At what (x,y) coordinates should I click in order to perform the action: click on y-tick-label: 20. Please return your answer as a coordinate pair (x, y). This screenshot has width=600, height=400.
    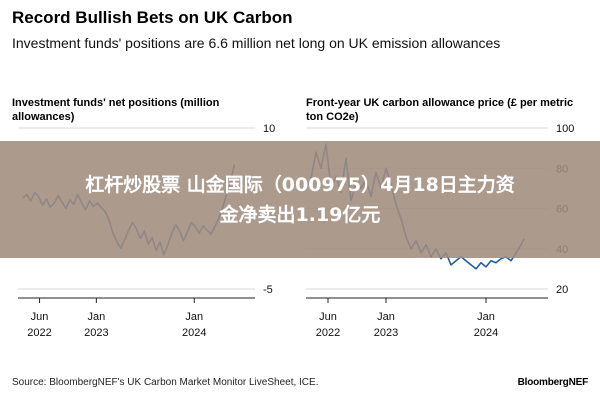
    Looking at the image, I should click on (562, 290).